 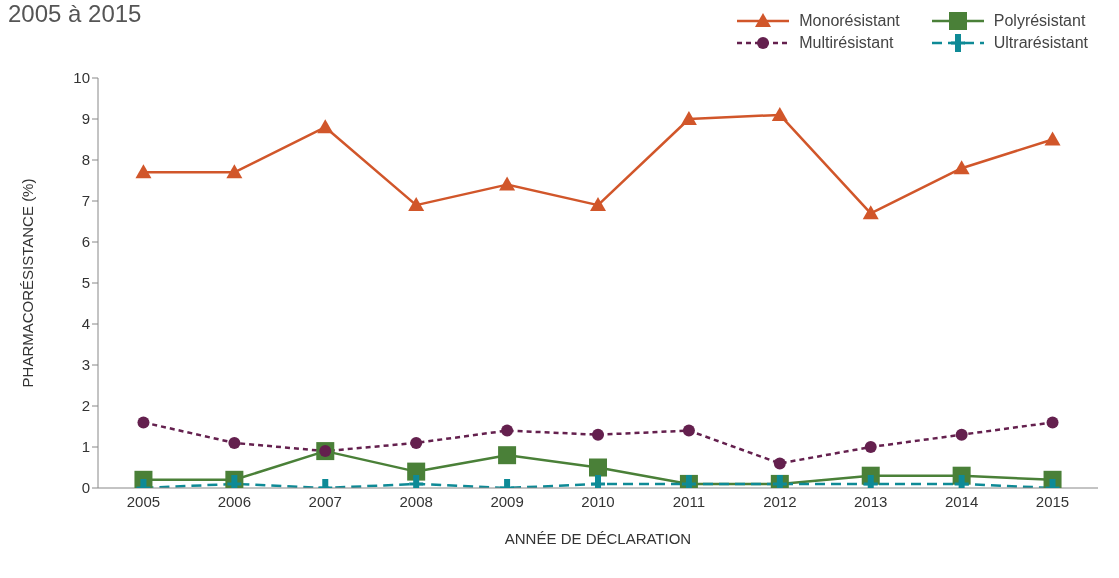 I want to click on y-tick-label: 0, so click(x=85, y=488).